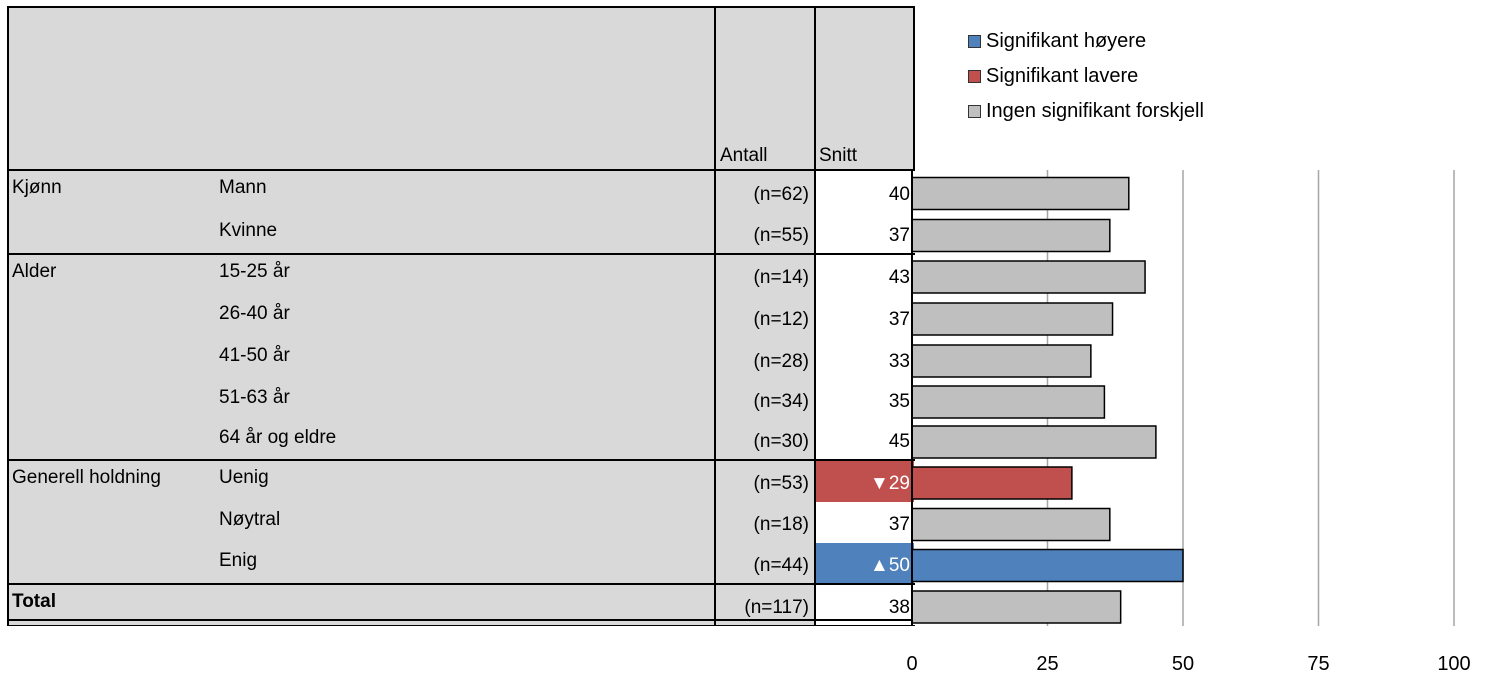 The image size is (1494, 679). I want to click on legend-swatch-lower, so click(974, 76).